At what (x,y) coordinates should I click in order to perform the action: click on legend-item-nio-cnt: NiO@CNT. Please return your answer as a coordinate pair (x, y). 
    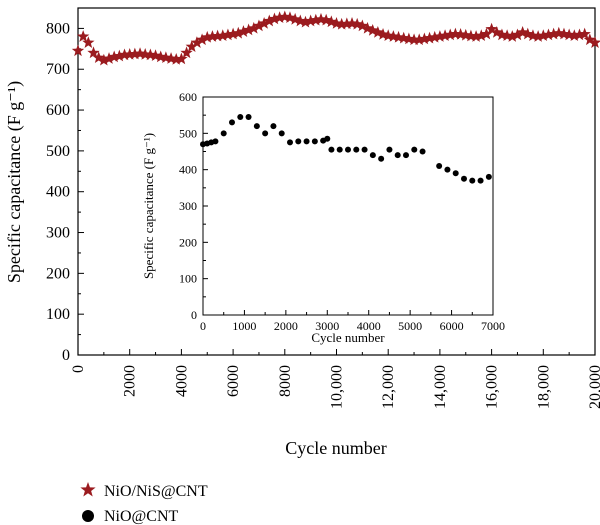
    Looking at the image, I should click on (130, 516).